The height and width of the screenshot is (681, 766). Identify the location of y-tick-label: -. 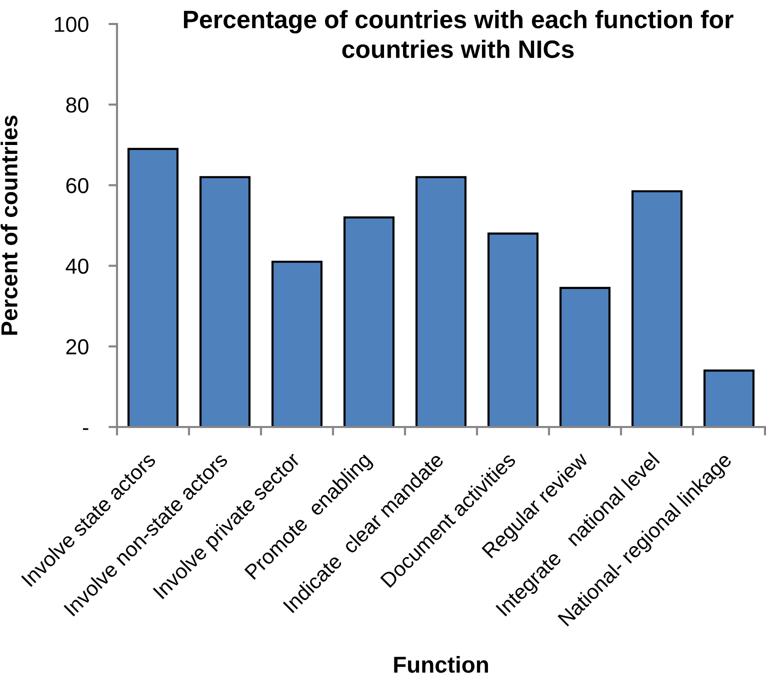
(85, 429).